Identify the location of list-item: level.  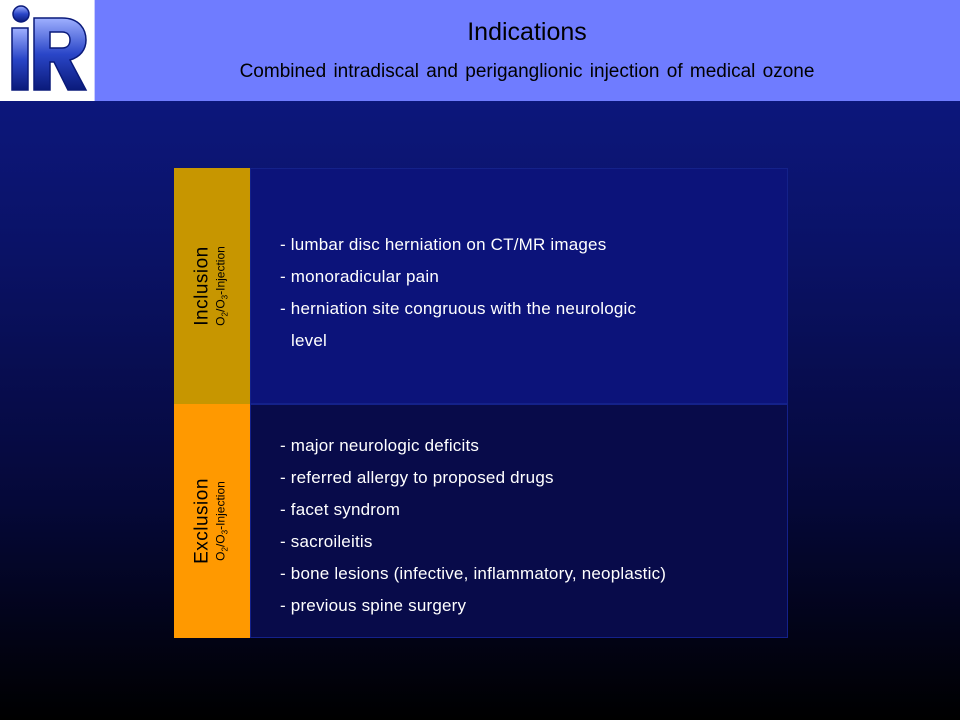
(309, 340).